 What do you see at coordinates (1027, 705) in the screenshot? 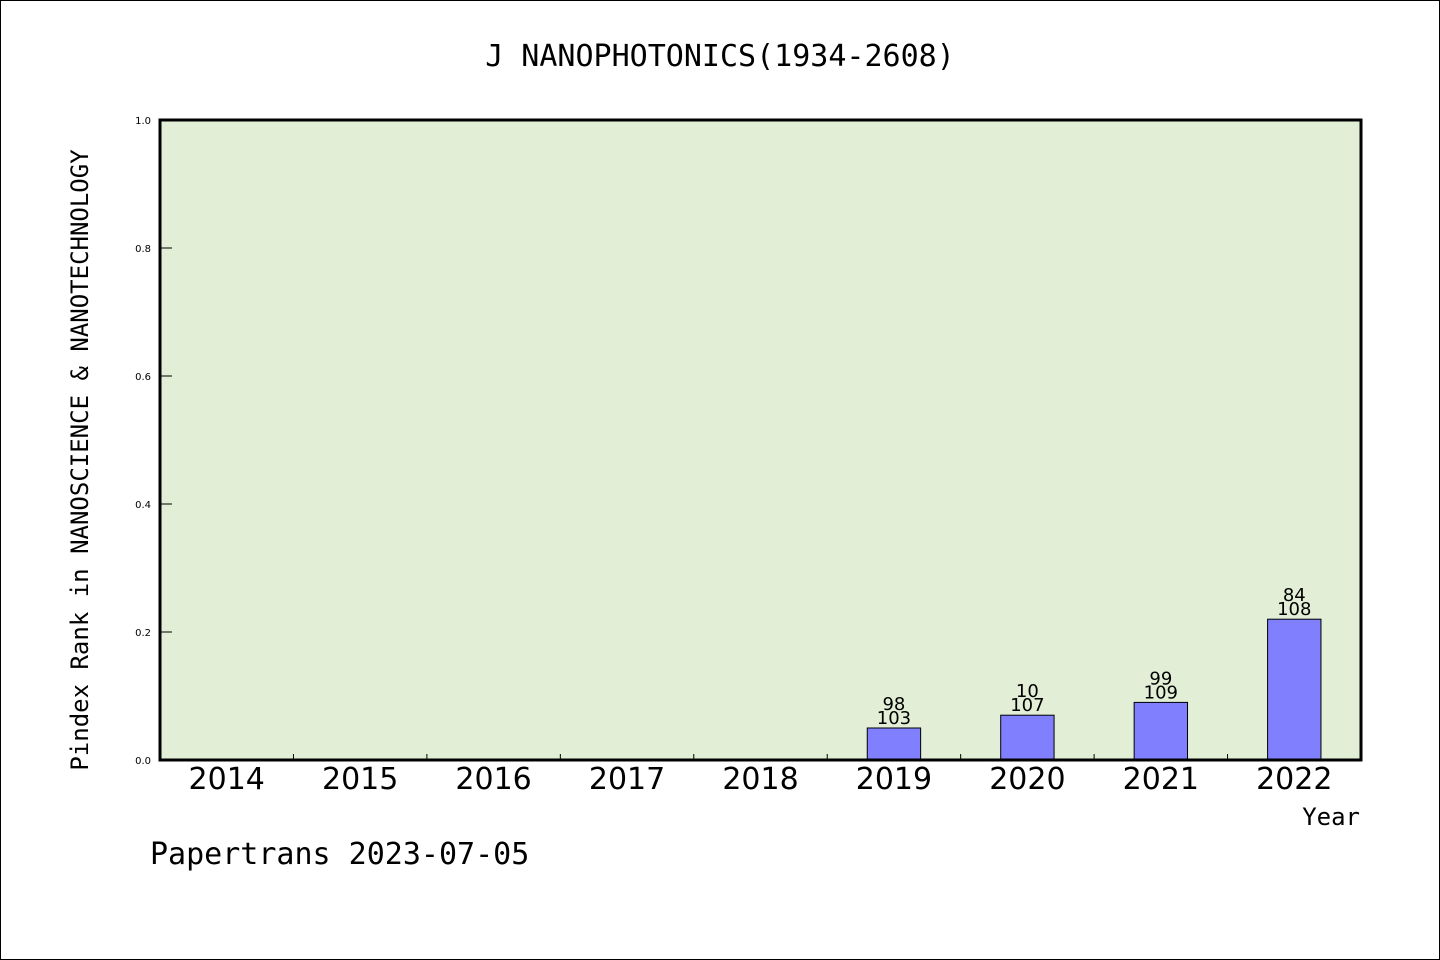
I see `bar-total-label: 107` at bounding box center [1027, 705].